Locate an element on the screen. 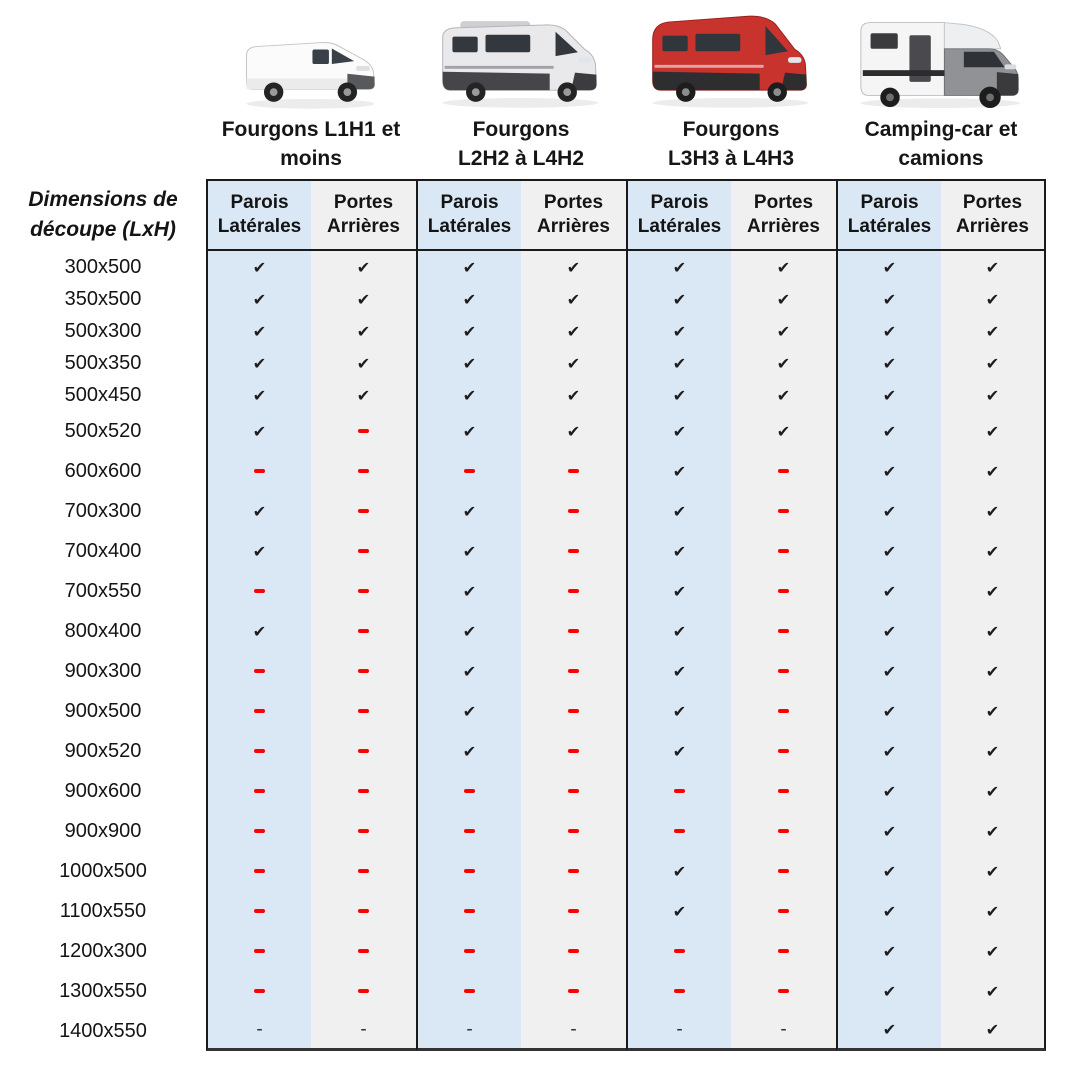 The image size is (1080, 1080). cell-500x300-fourgons-l1h1-portes: ✔ is located at coordinates (363, 331).